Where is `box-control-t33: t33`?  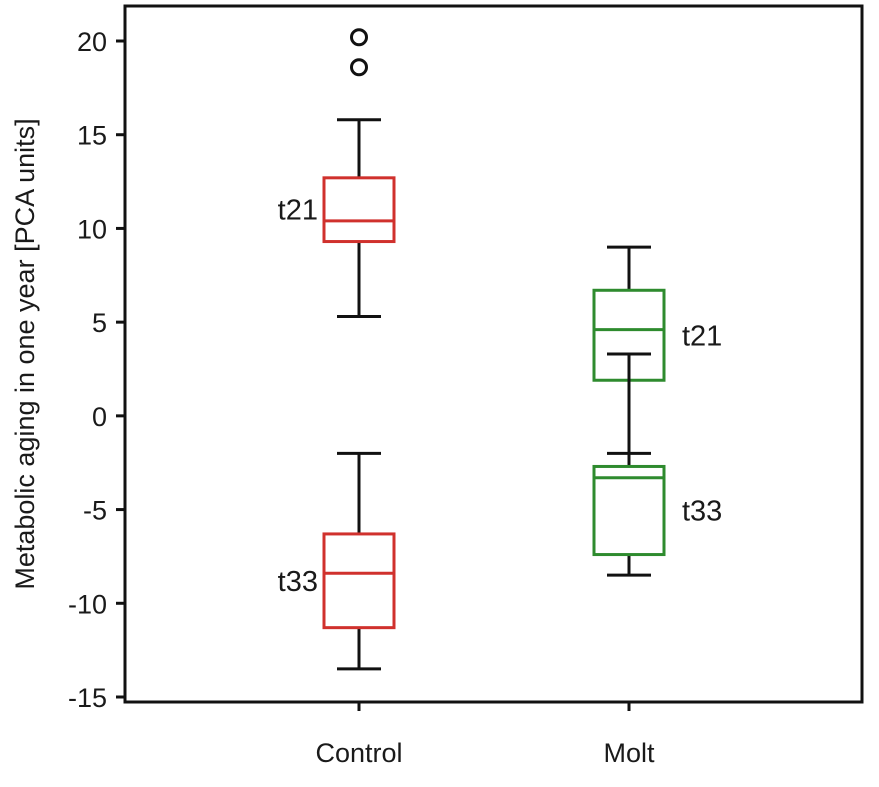 box-control-t33: t33 is located at coordinates (337, 561).